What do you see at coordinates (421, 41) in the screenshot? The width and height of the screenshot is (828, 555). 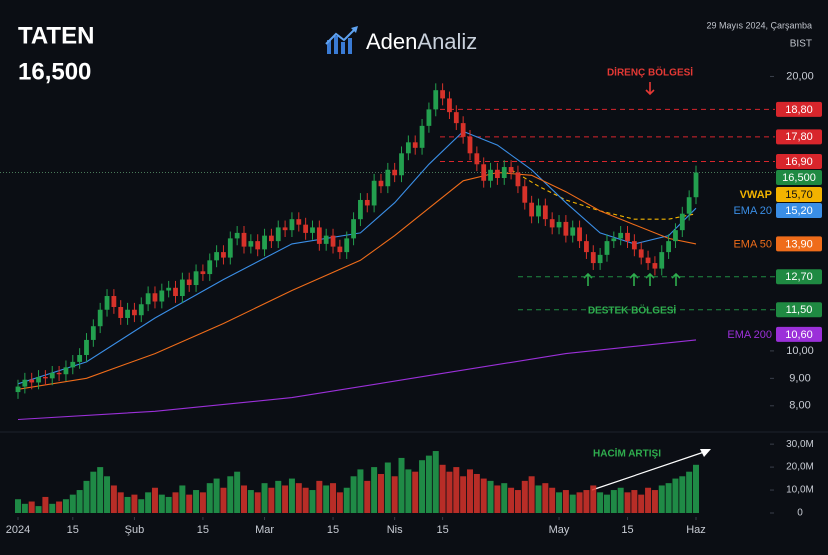 I see `brand: AdenAnaliz` at bounding box center [421, 41].